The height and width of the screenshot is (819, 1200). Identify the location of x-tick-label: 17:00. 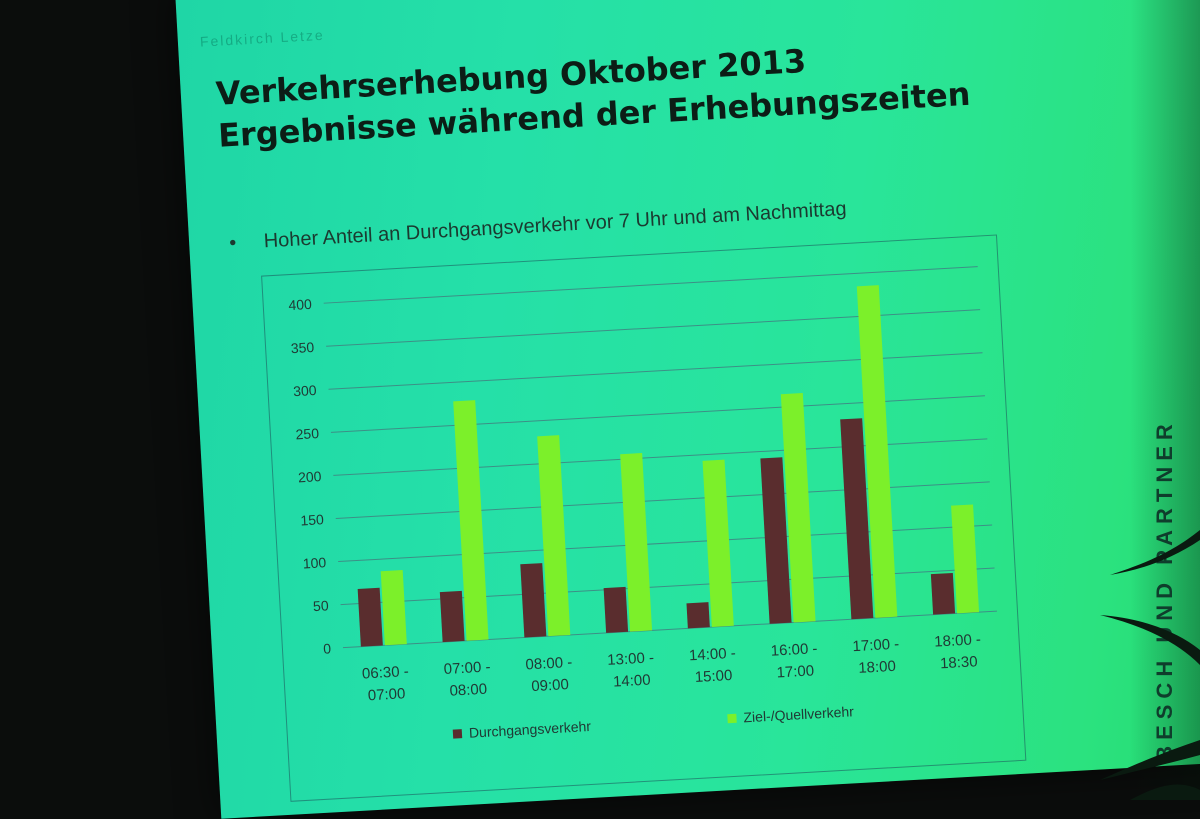
(795, 671).